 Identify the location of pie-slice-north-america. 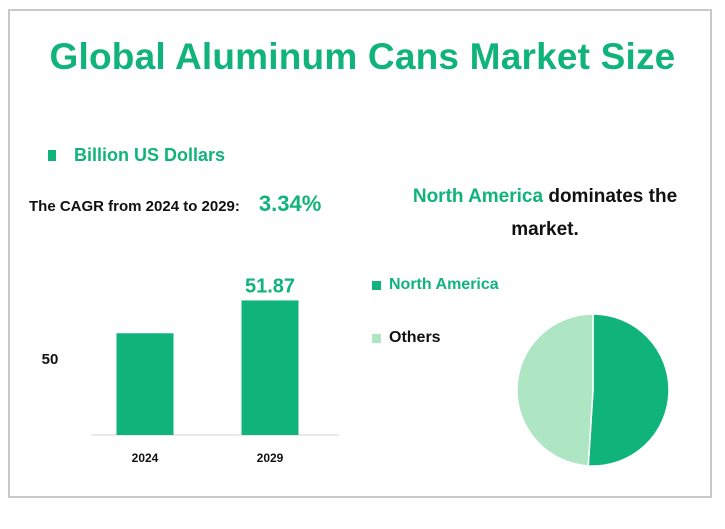
(628, 390).